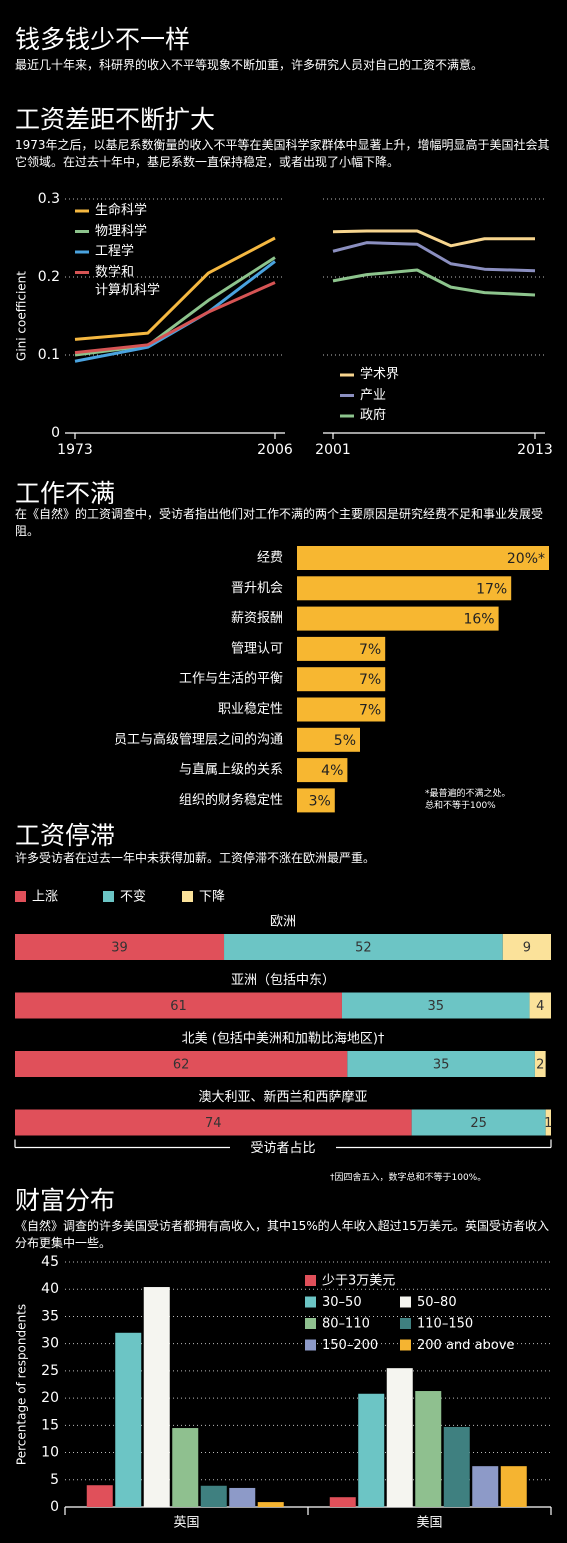  Describe the element at coordinates (115, 119) in the screenshot. I see `section-title: 工资差距不断扩大` at that location.